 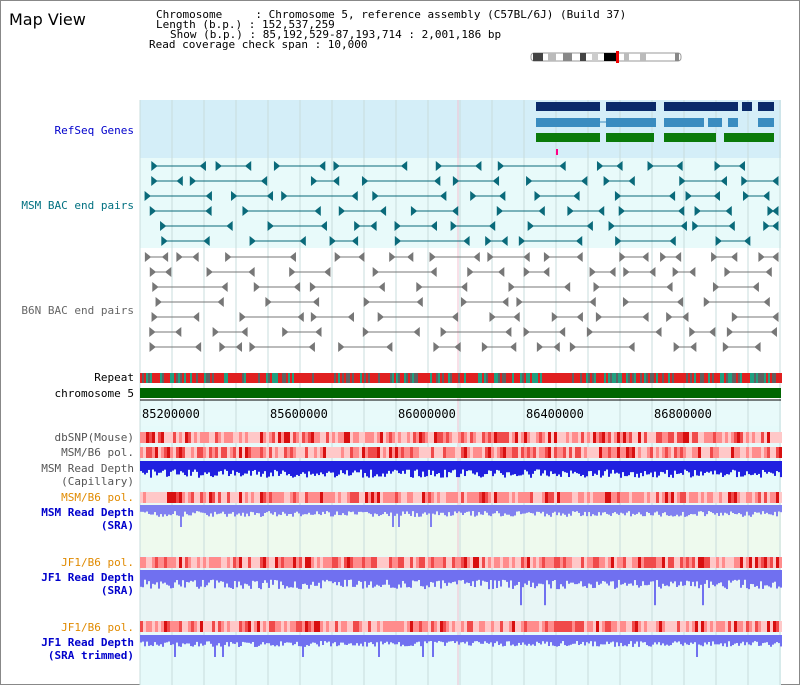 I want to click on jf1-depth-sra-title: JF1 Read Depth, so click(x=87, y=577).